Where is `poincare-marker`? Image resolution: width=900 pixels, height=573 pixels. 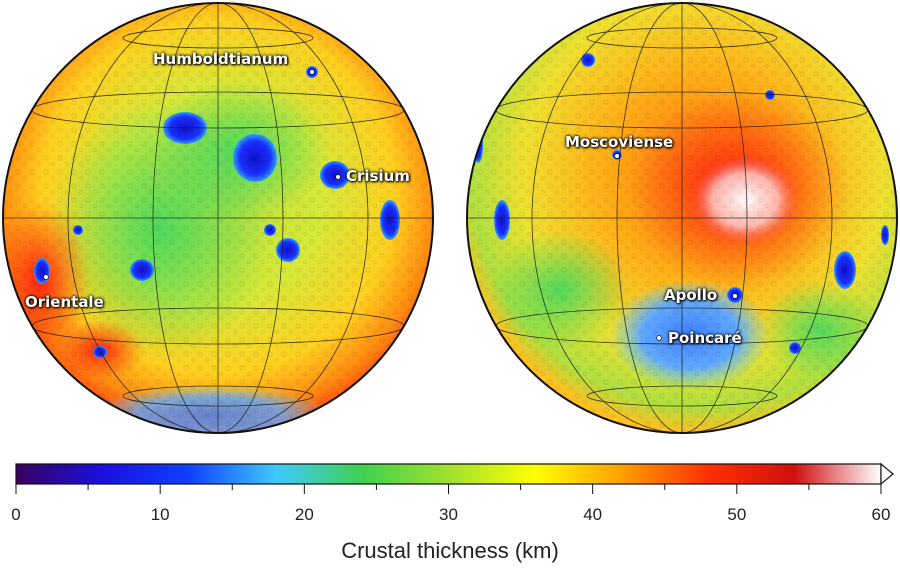
poincare-marker is located at coordinates (659, 338).